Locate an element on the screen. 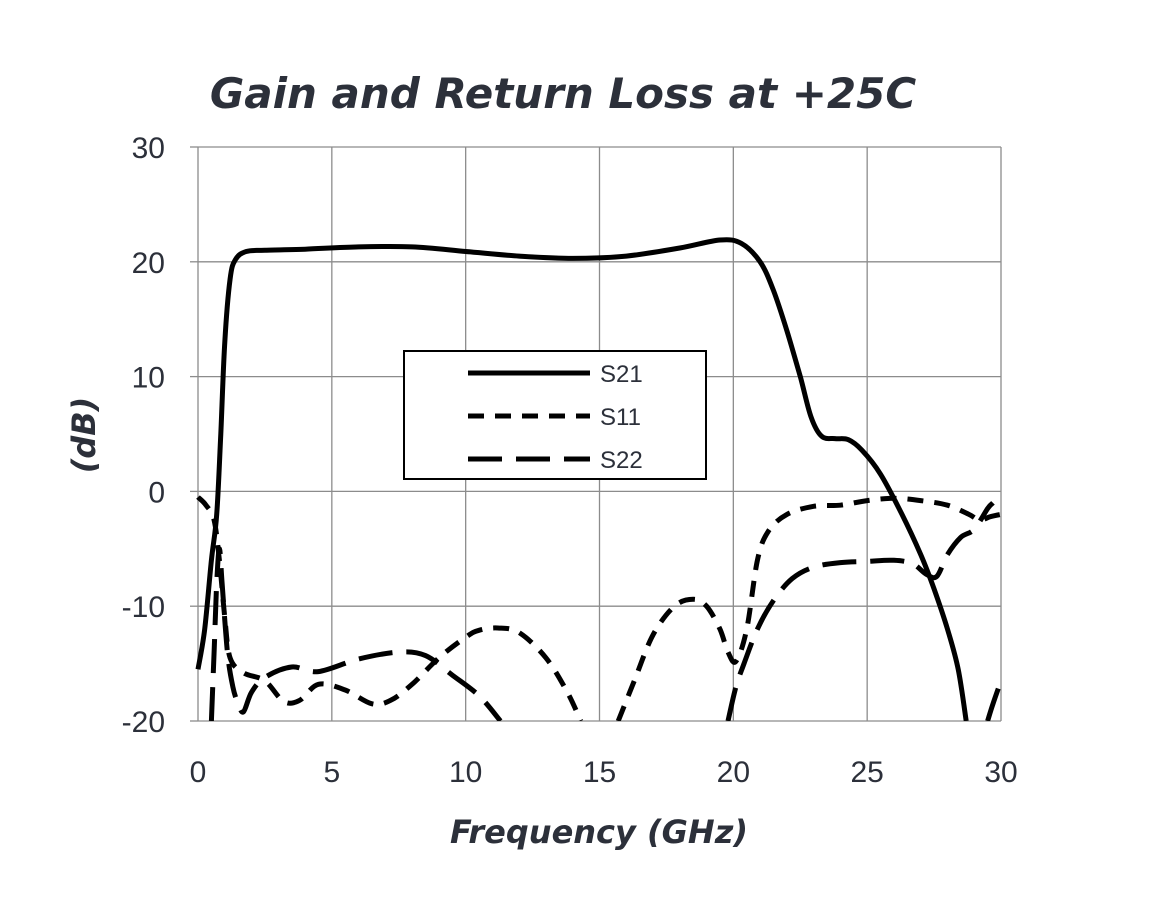 The width and height of the screenshot is (1155, 907). x-tick-label: 20 is located at coordinates (733, 772).